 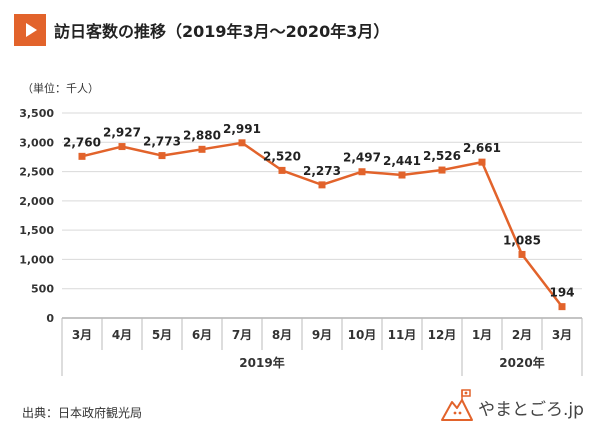 I want to click on data-label: 2,927, so click(x=122, y=133).